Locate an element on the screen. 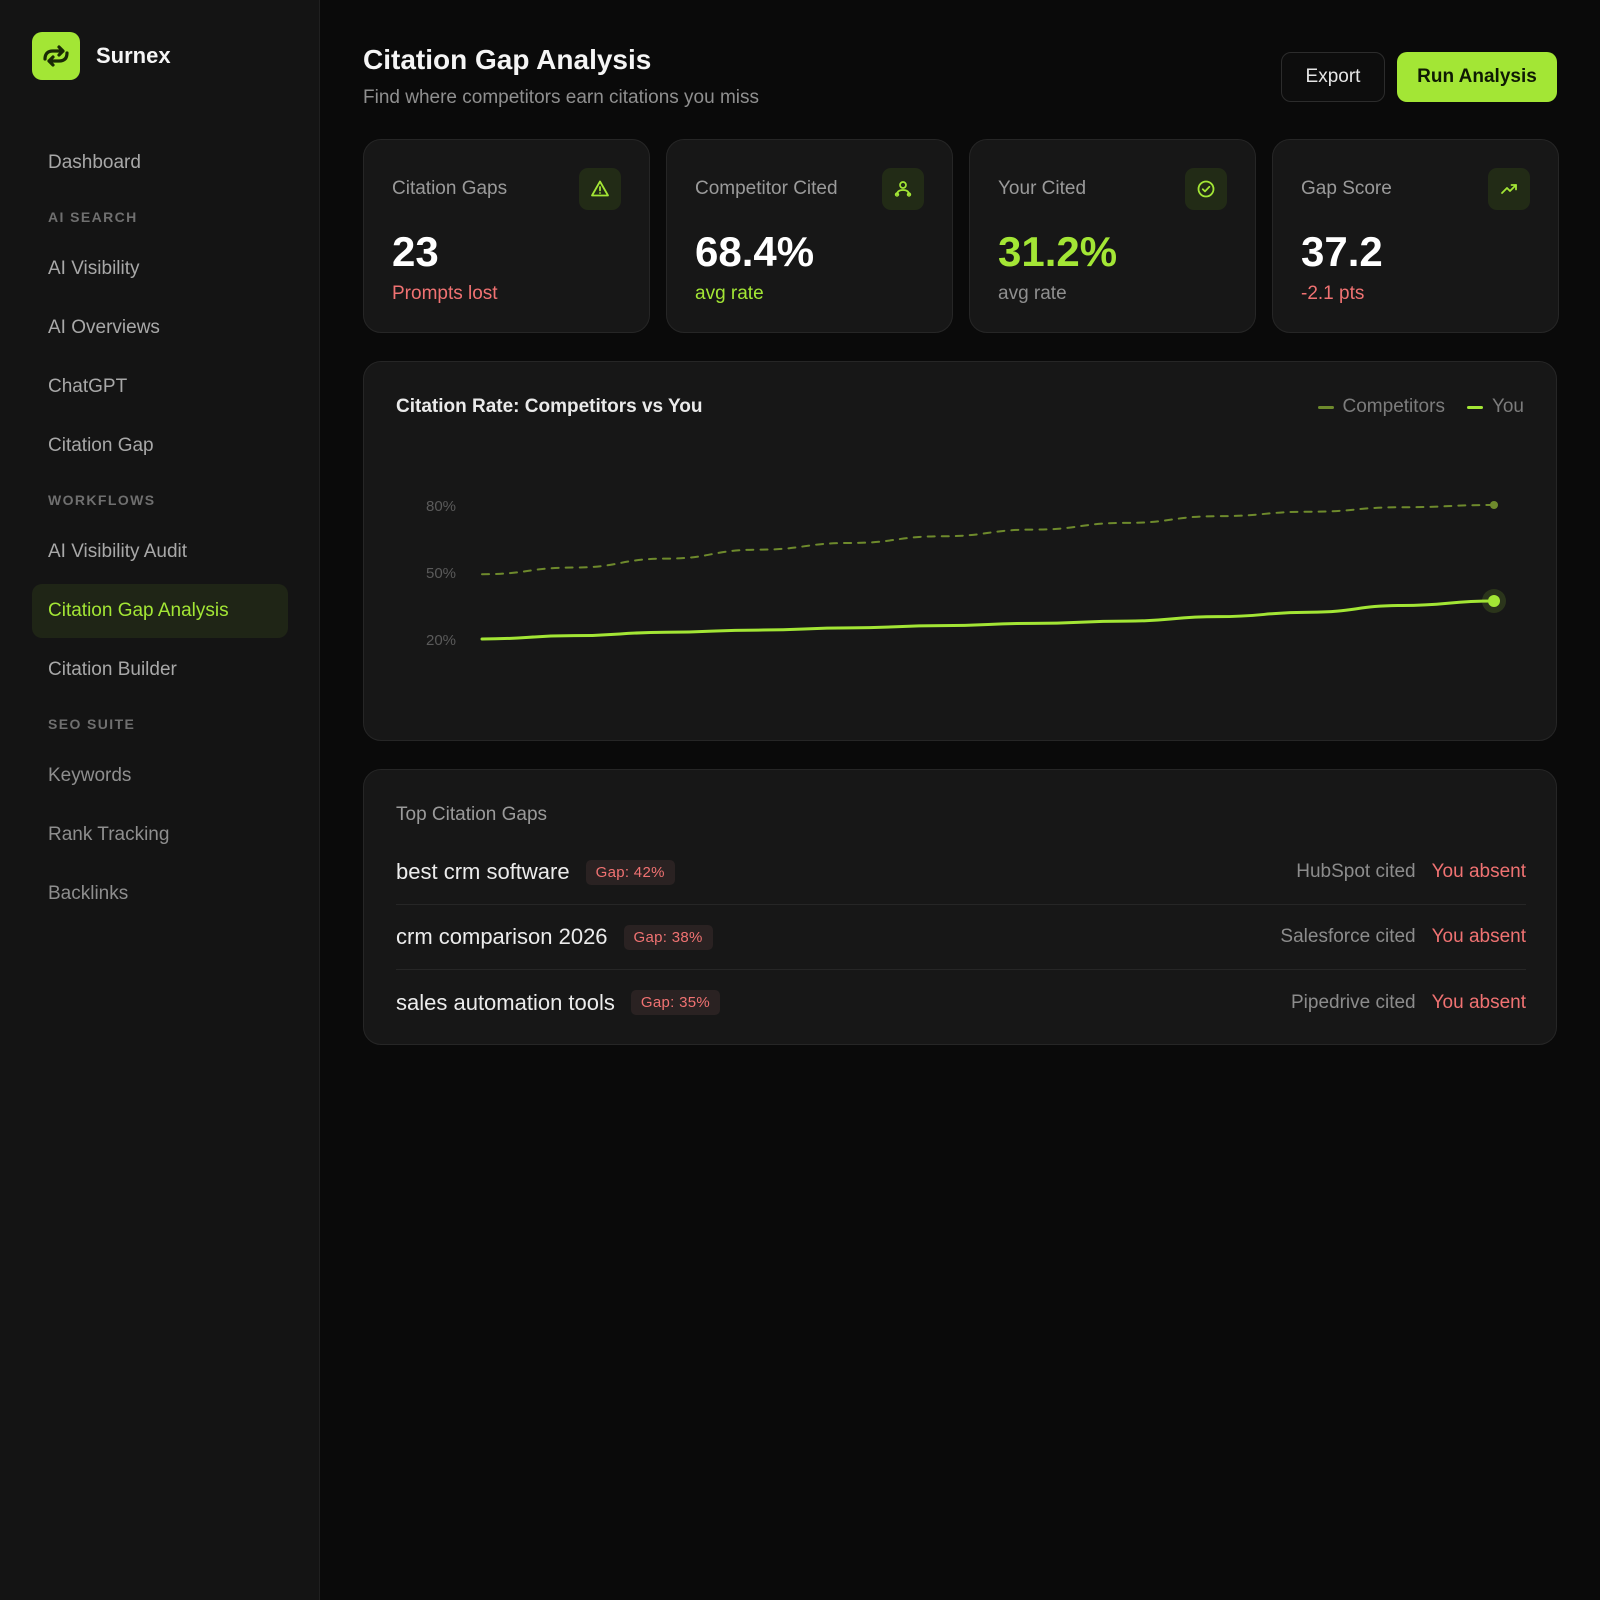 The width and height of the screenshot is (1600, 1600). stat-label: Your Cited is located at coordinates (1042, 188).